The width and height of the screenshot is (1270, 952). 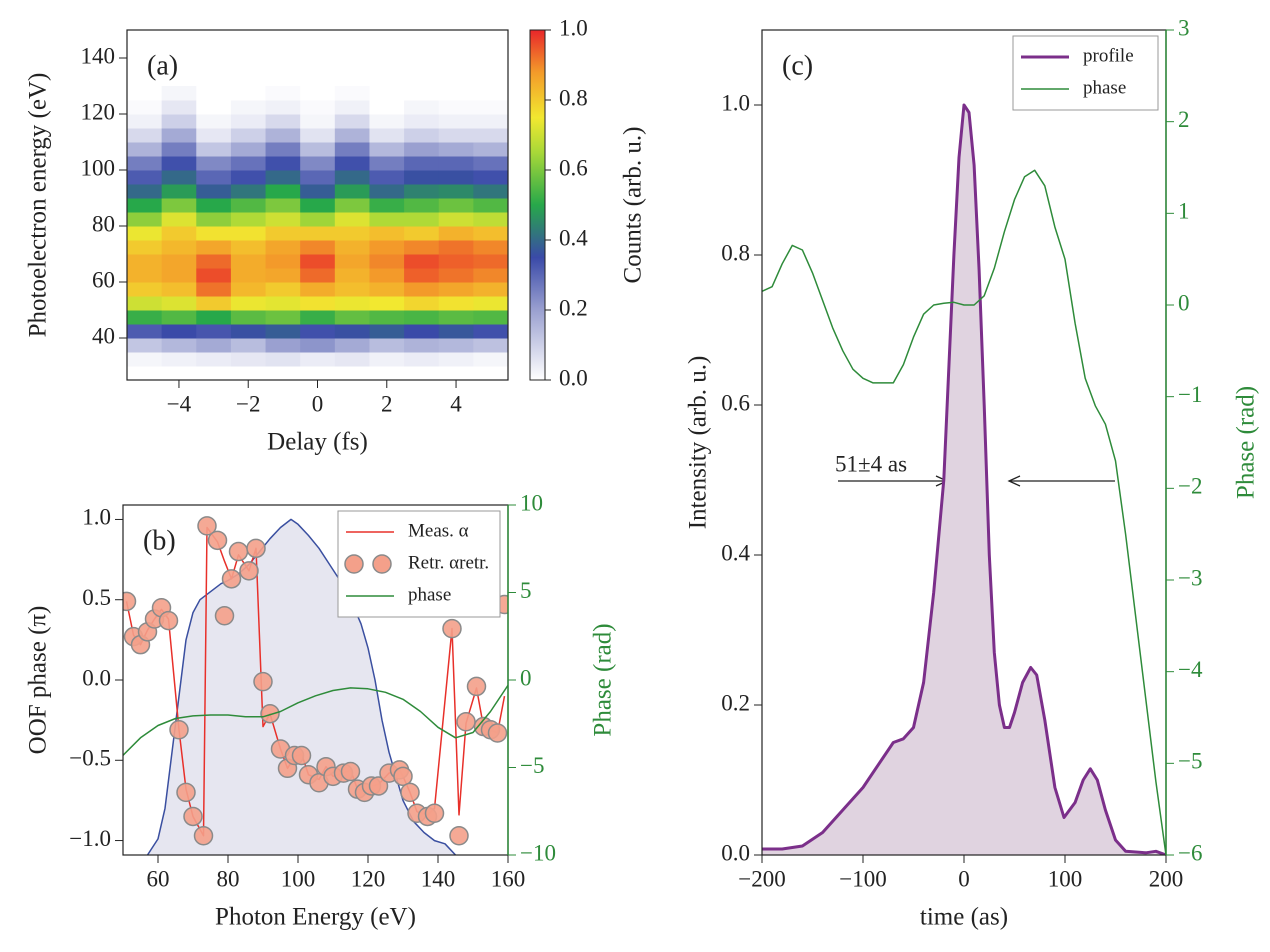 What do you see at coordinates (448, 562) in the screenshot?
I see `legend-label: Retr. αretr.` at bounding box center [448, 562].